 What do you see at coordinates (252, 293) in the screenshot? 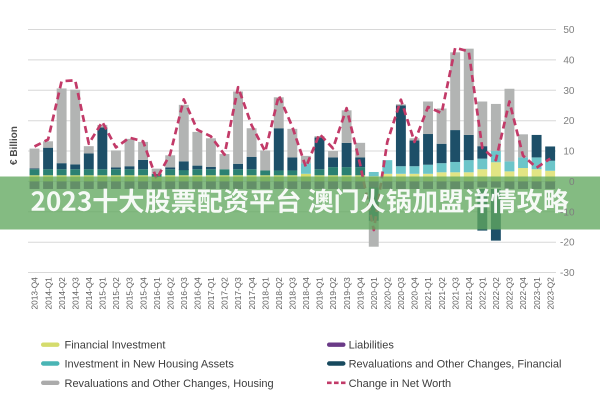
I see `svg-text: 2017-Q4` at bounding box center [252, 293].